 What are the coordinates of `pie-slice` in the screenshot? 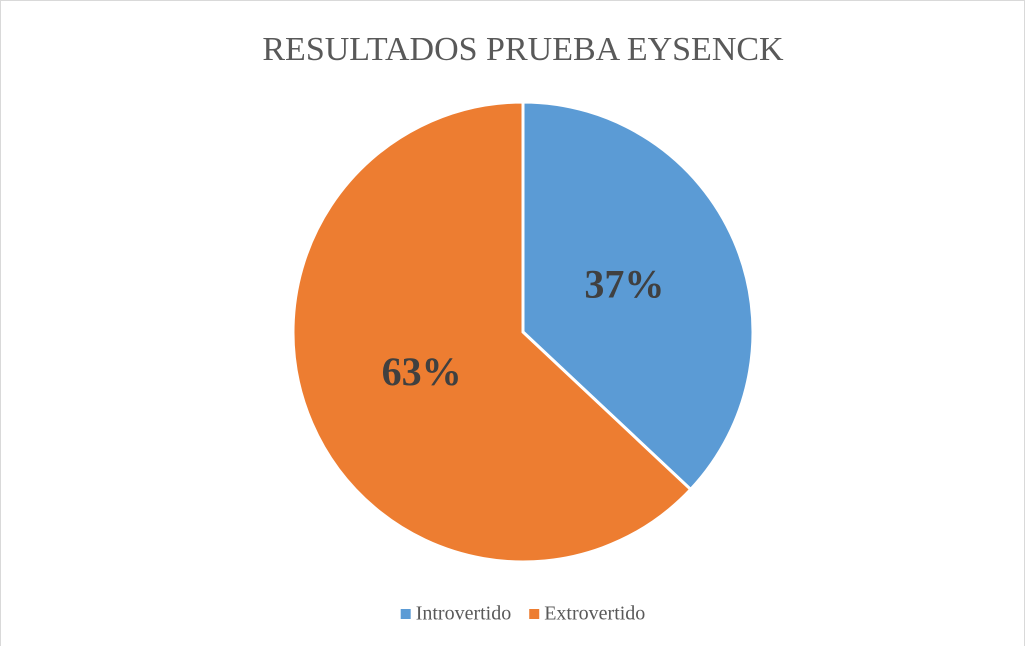 It's located at (638, 296).